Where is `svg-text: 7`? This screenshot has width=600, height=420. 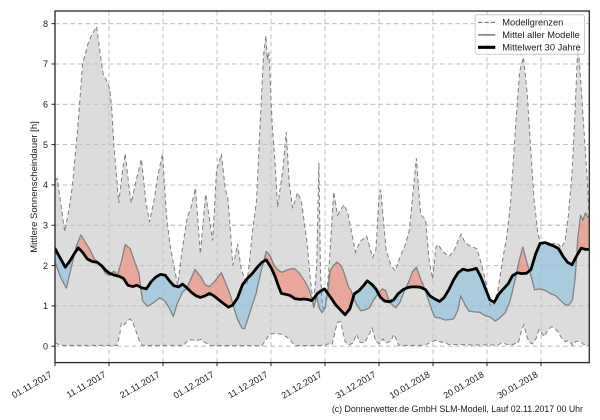
svg-text: 7 is located at coordinates (45, 64).